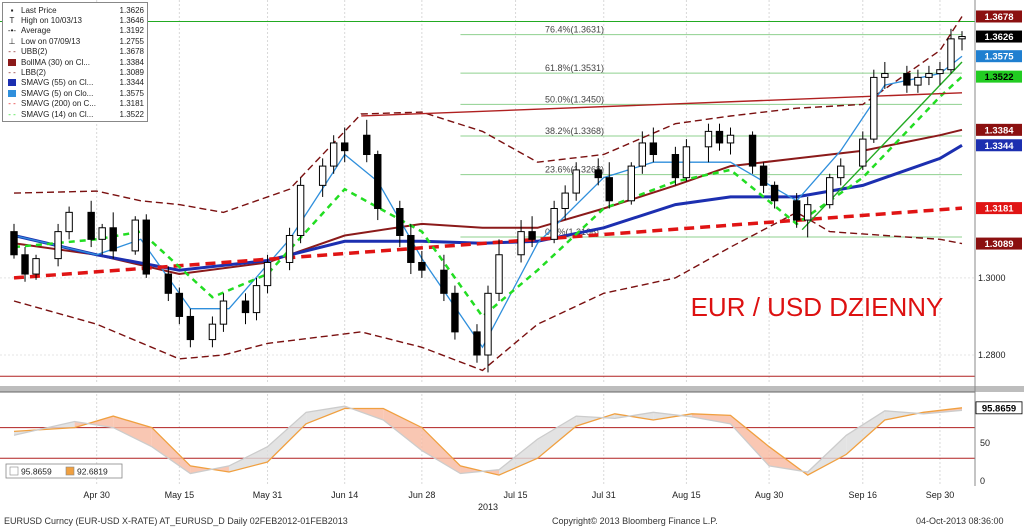  I want to click on oscillator-line, so click(488, 441).